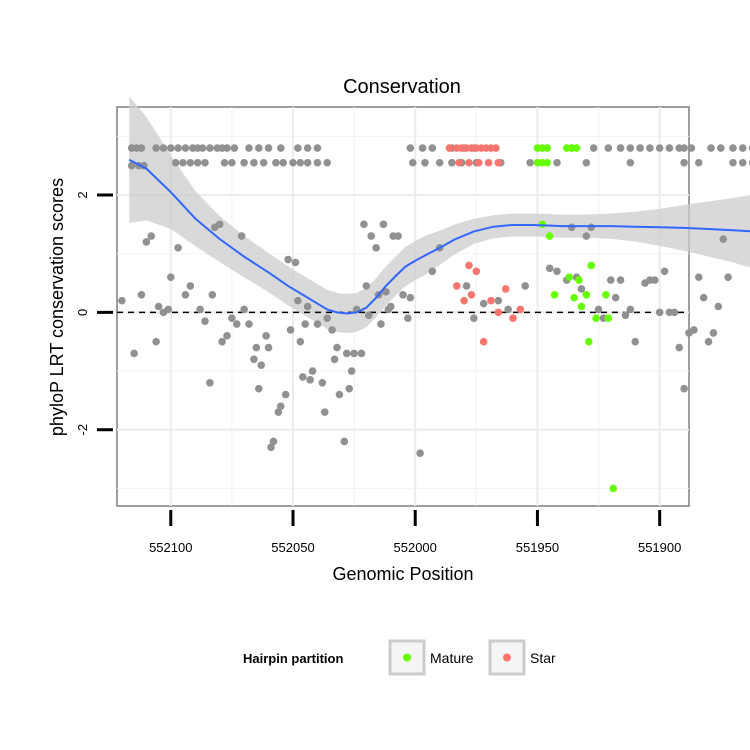 The image size is (750, 750). What do you see at coordinates (415, 547) in the screenshot?
I see `x-tick-label: 552000` at bounding box center [415, 547].